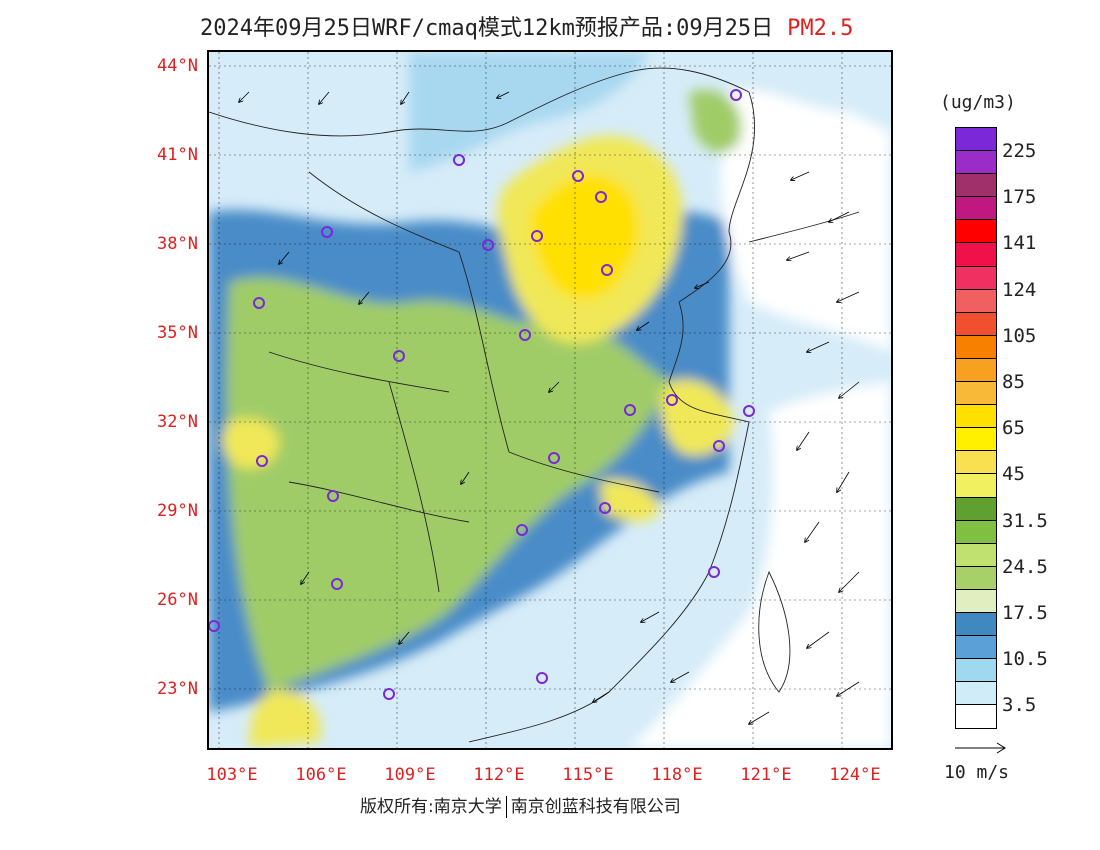 This screenshot has height=850, width=1100. I want to click on lon-label-115: 115°E, so click(588, 775).